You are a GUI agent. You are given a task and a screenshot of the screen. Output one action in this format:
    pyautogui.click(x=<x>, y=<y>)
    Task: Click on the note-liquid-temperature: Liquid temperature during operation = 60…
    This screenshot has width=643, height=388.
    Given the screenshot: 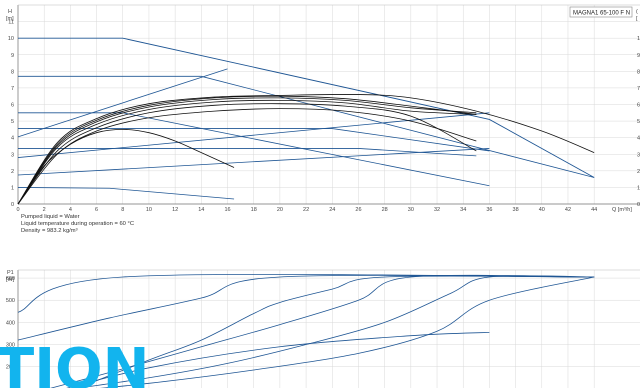 What is the action you would take?
    pyautogui.click(x=77, y=224)
    